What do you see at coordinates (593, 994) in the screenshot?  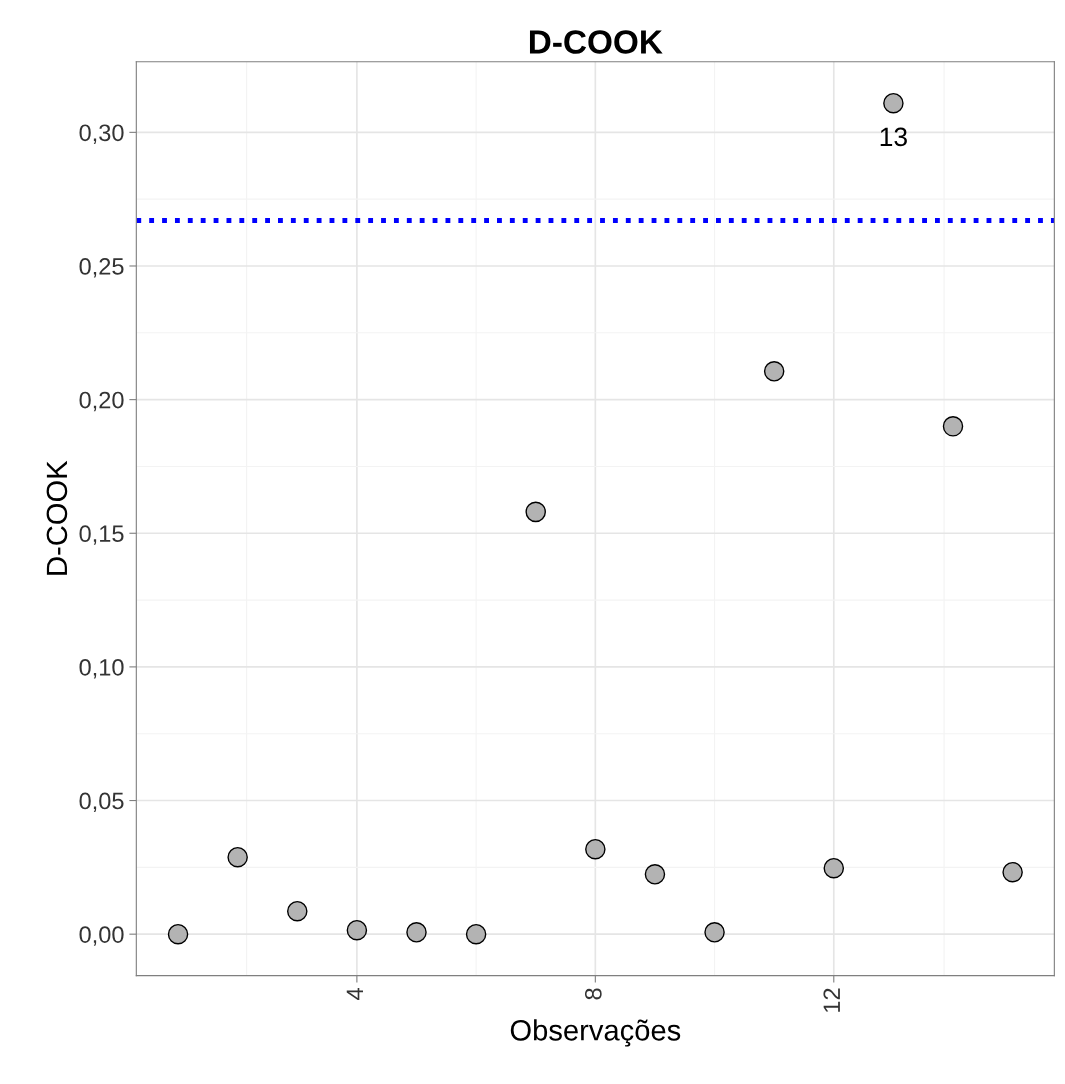 I see `x-tick-label: 8` at bounding box center [593, 994].